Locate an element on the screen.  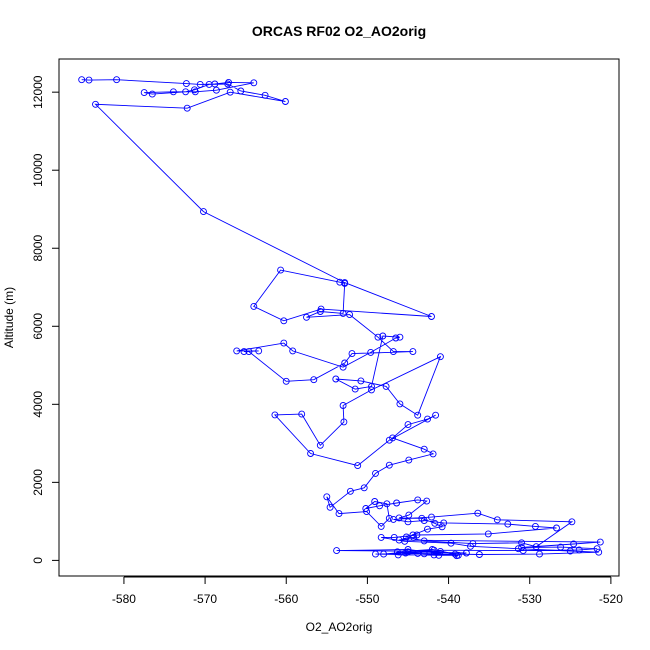
x-axis: -580 -570 -560 -550 -540 -530 -520 is located at coordinates (367, 591).